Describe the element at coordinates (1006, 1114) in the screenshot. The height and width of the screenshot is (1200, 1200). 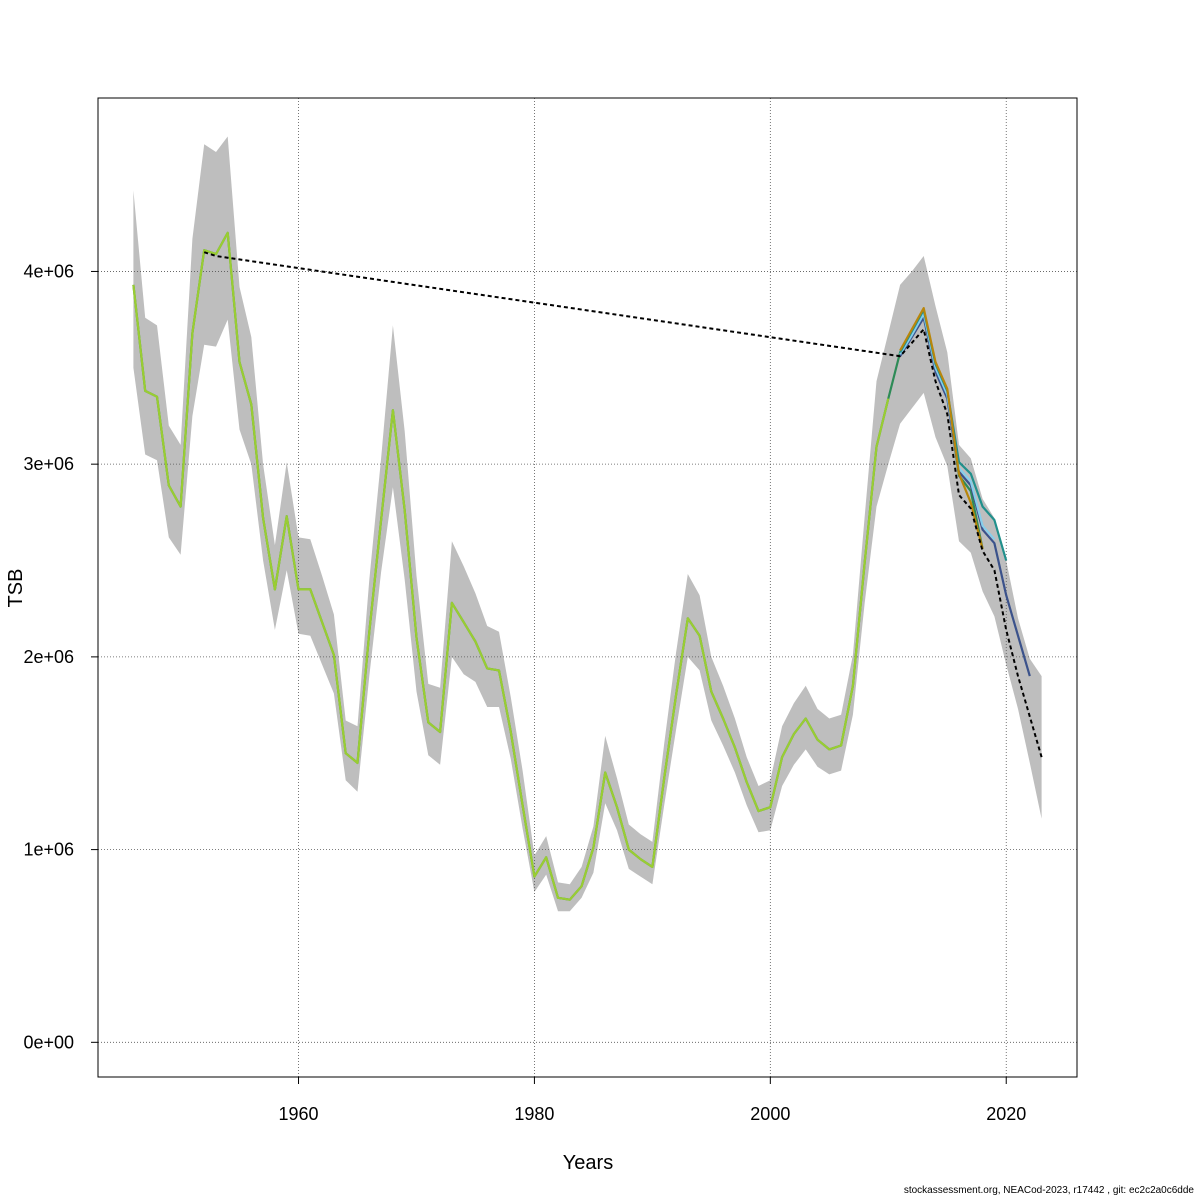
I see `x-tick-label: 2020` at that location.